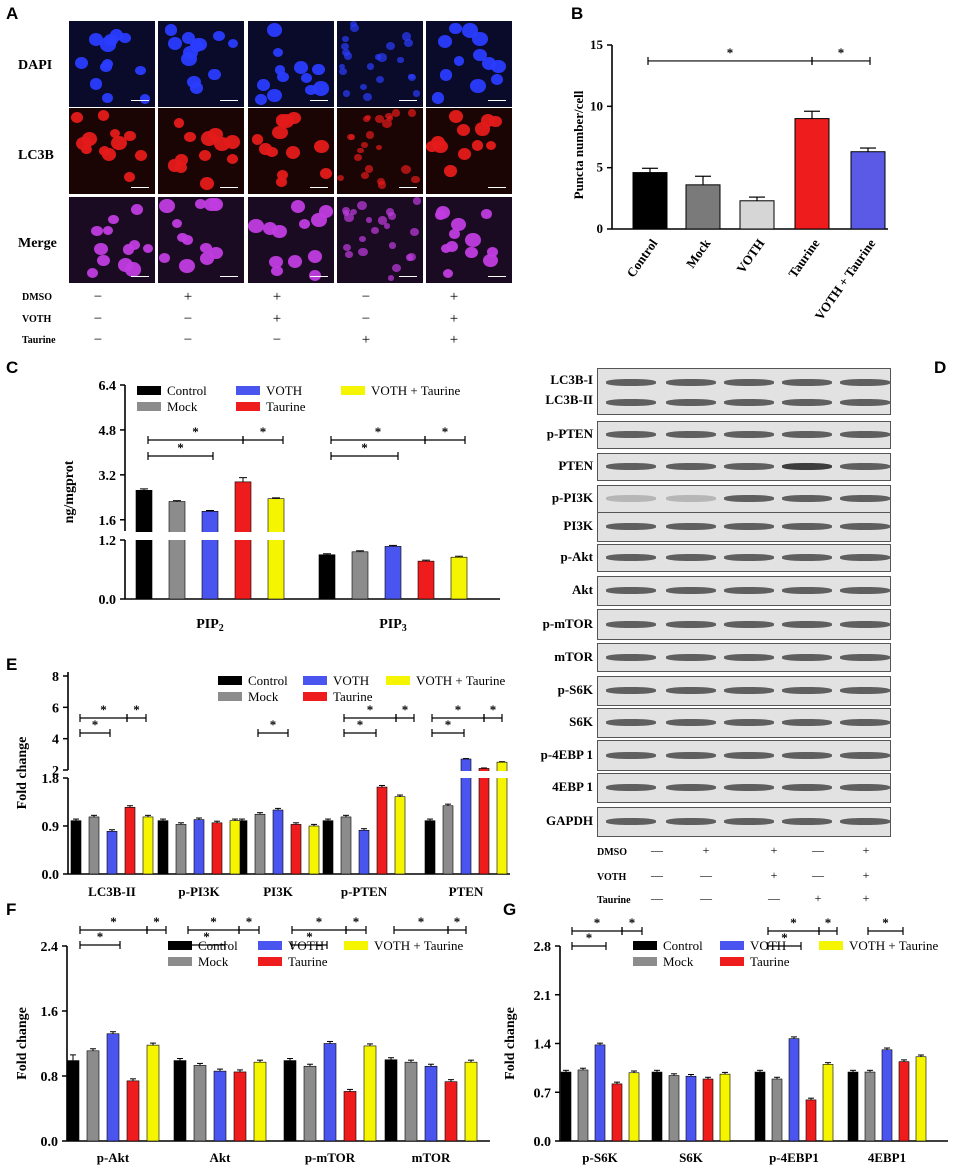 This screenshot has width=957, height=1173. Describe the element at coordinates (612, 852) in the screenshot. I see `treatment-label-dmso-d: DMSO` at that location.